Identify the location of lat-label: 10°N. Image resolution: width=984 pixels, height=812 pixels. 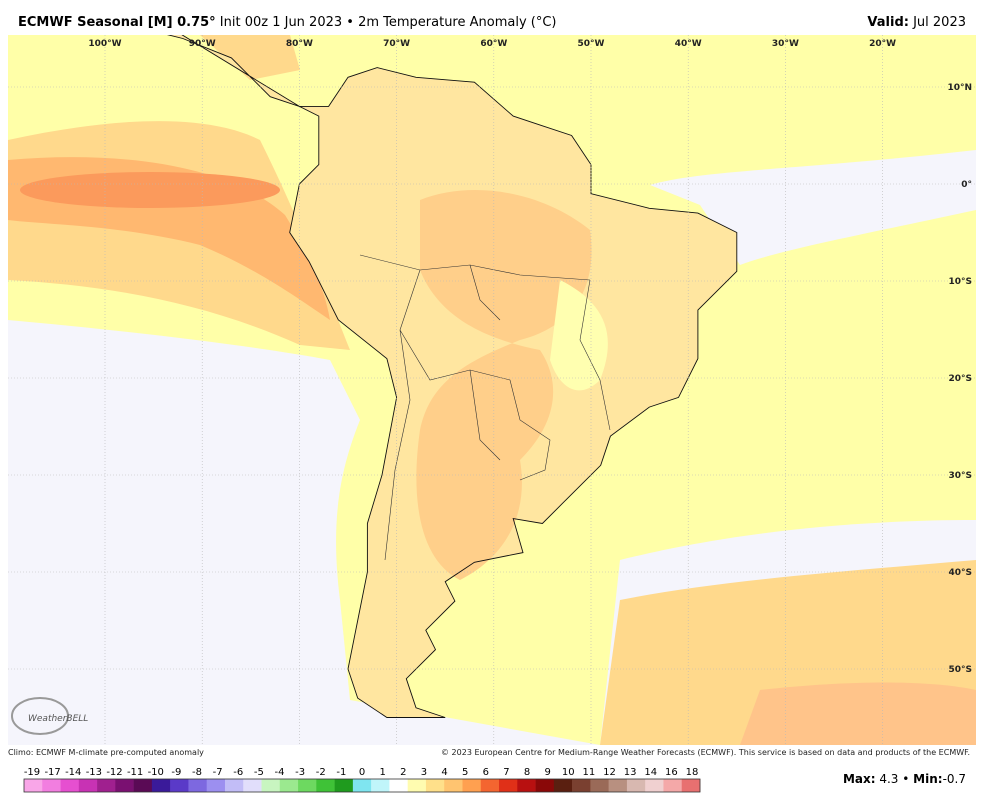
(959, 88).